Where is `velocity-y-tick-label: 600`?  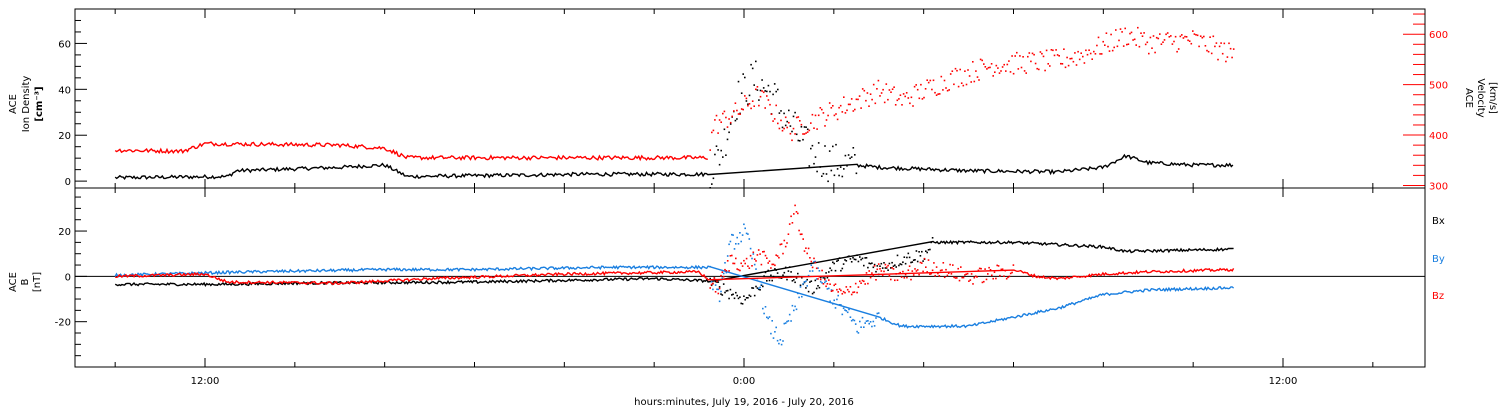 velocity-y-tick-label: 600 is located at coordinates (1438, 35).